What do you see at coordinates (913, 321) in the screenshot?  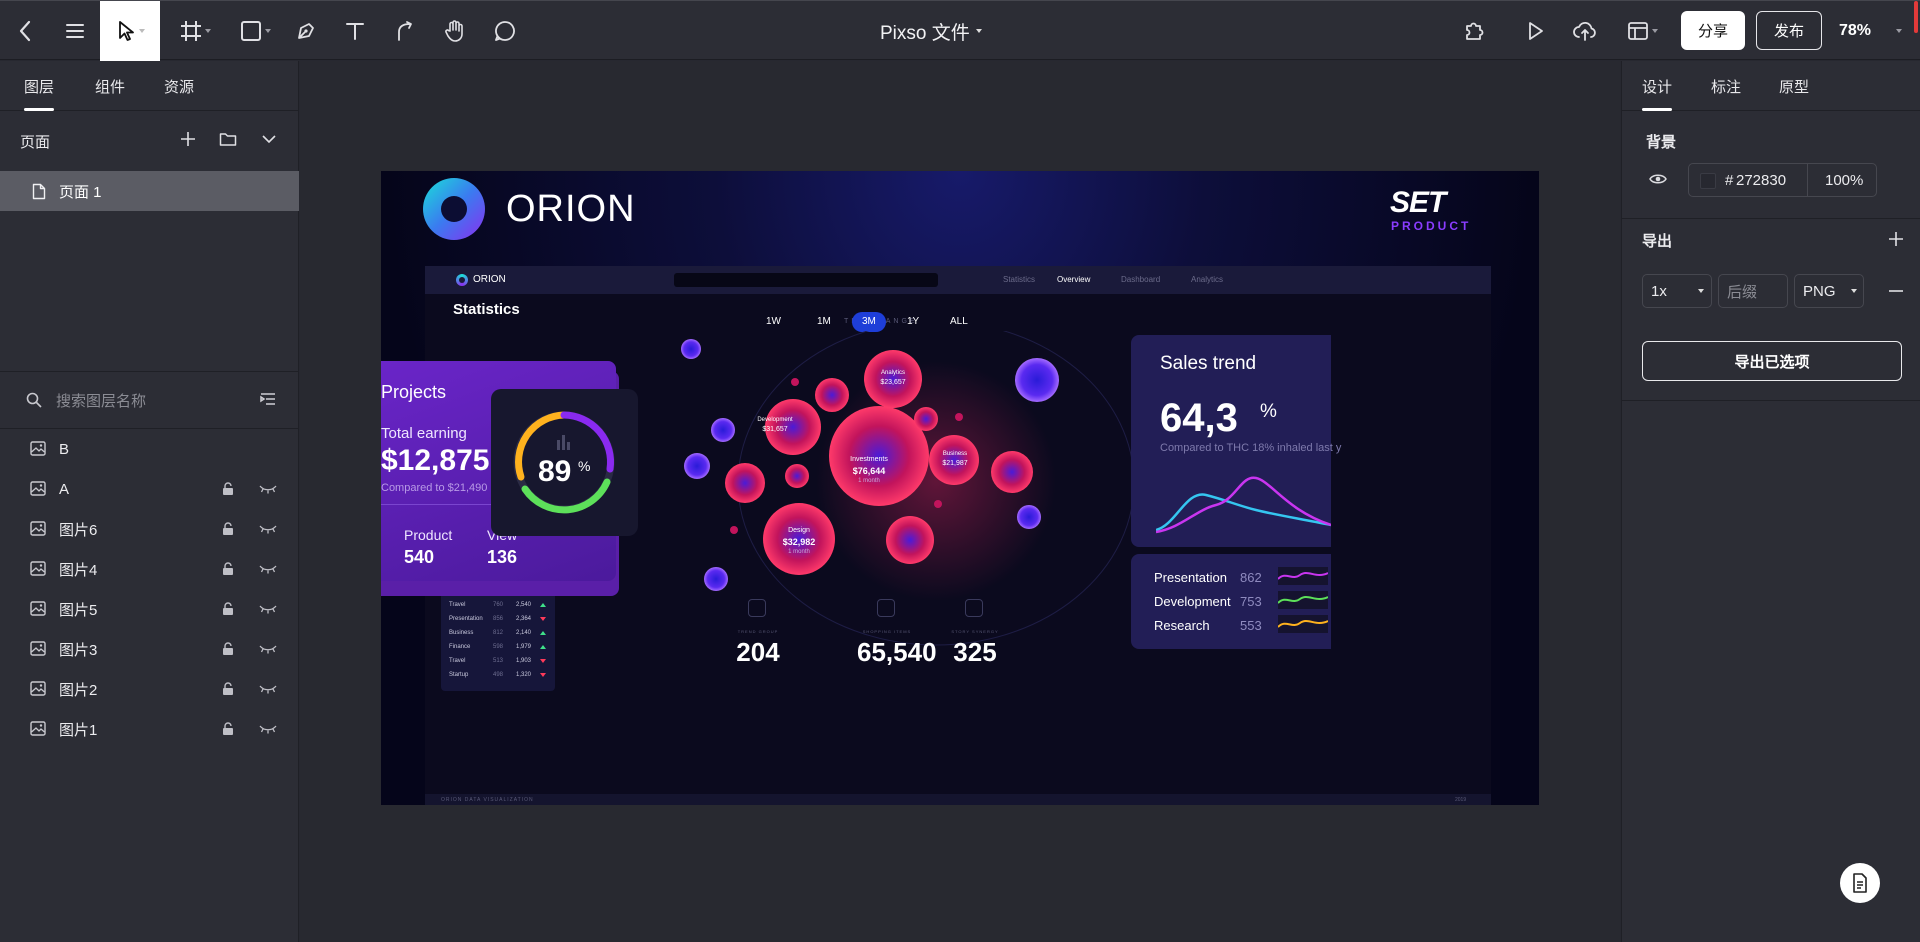 I see `time-range-option: 1Y` at bounding box center [913, 321].